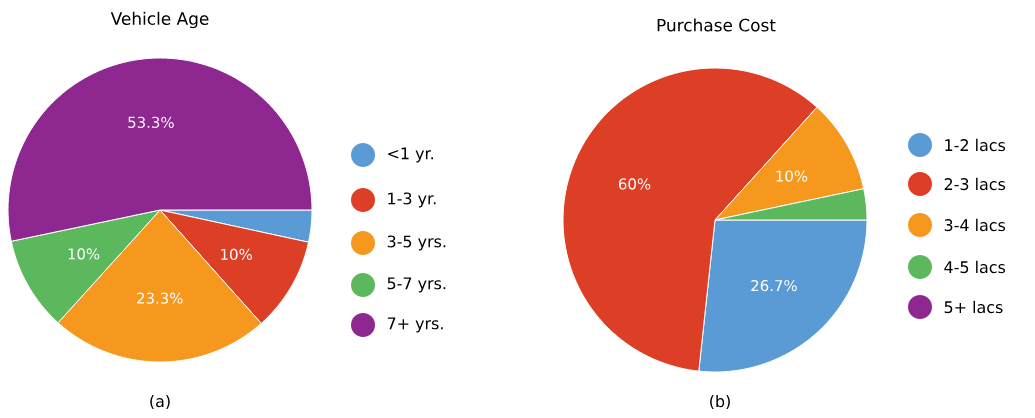 The width and height of the screenshot is (1035, 418). What do you see at coordinates (975, 225) in the screenshot?
I see `legend-label: 3-4 lacs` at bounding box center [975, 225].